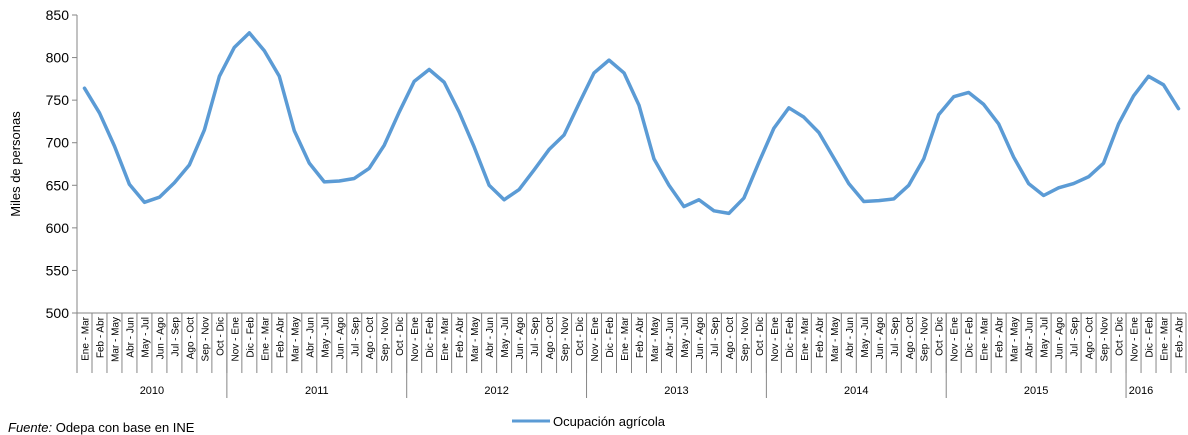  What do you see at coordinates (58, 270) in the screenshot?
I see `y-tick-label: 550` at bounding box center [58, 270].